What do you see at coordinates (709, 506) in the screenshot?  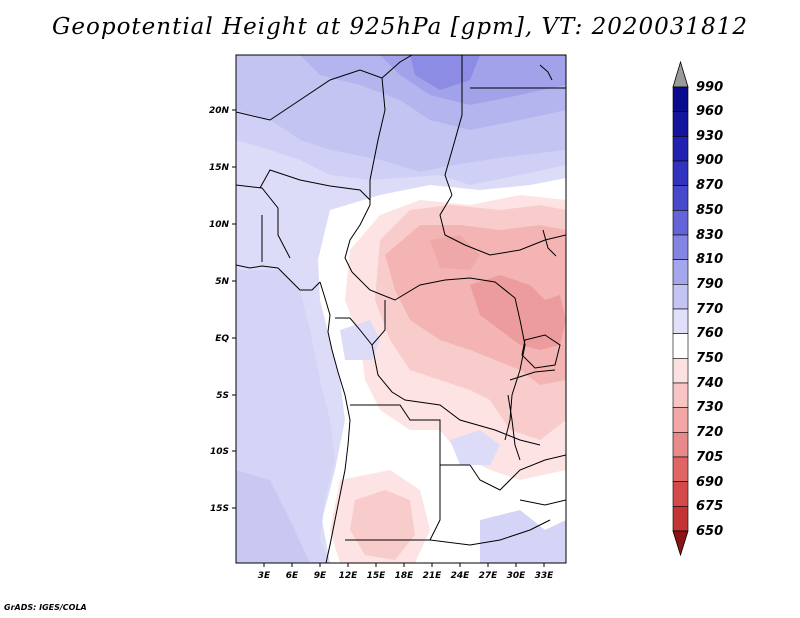 I see `colorbar-label-675: 675` at bounding box center [709, 506].